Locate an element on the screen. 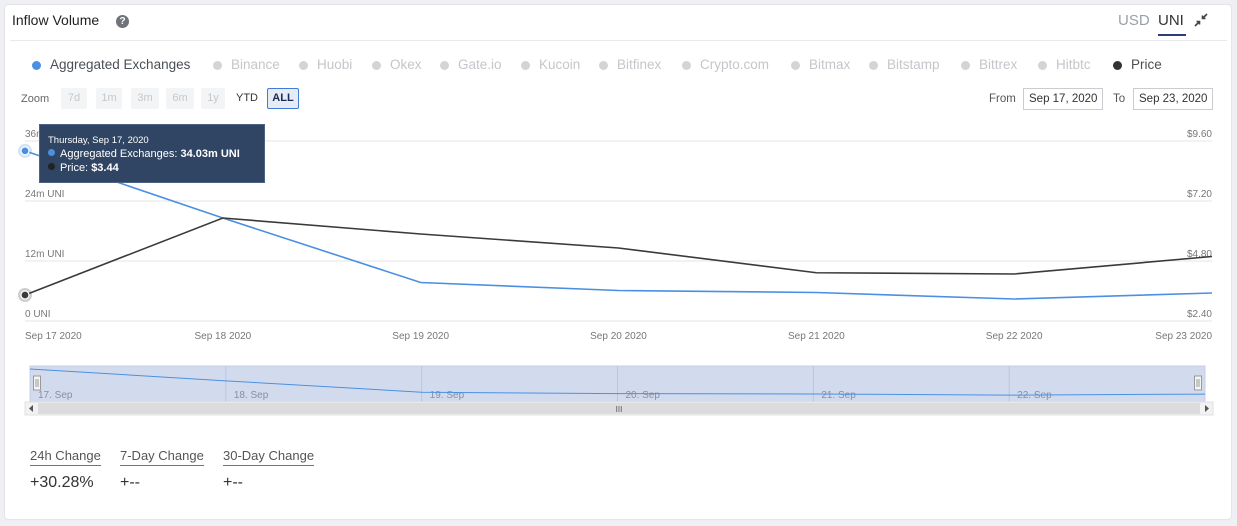 The height and width of the screenshot is (526, 1237). range-from-input: Sep 17, 2020 is located at coordinates (1063, 99).